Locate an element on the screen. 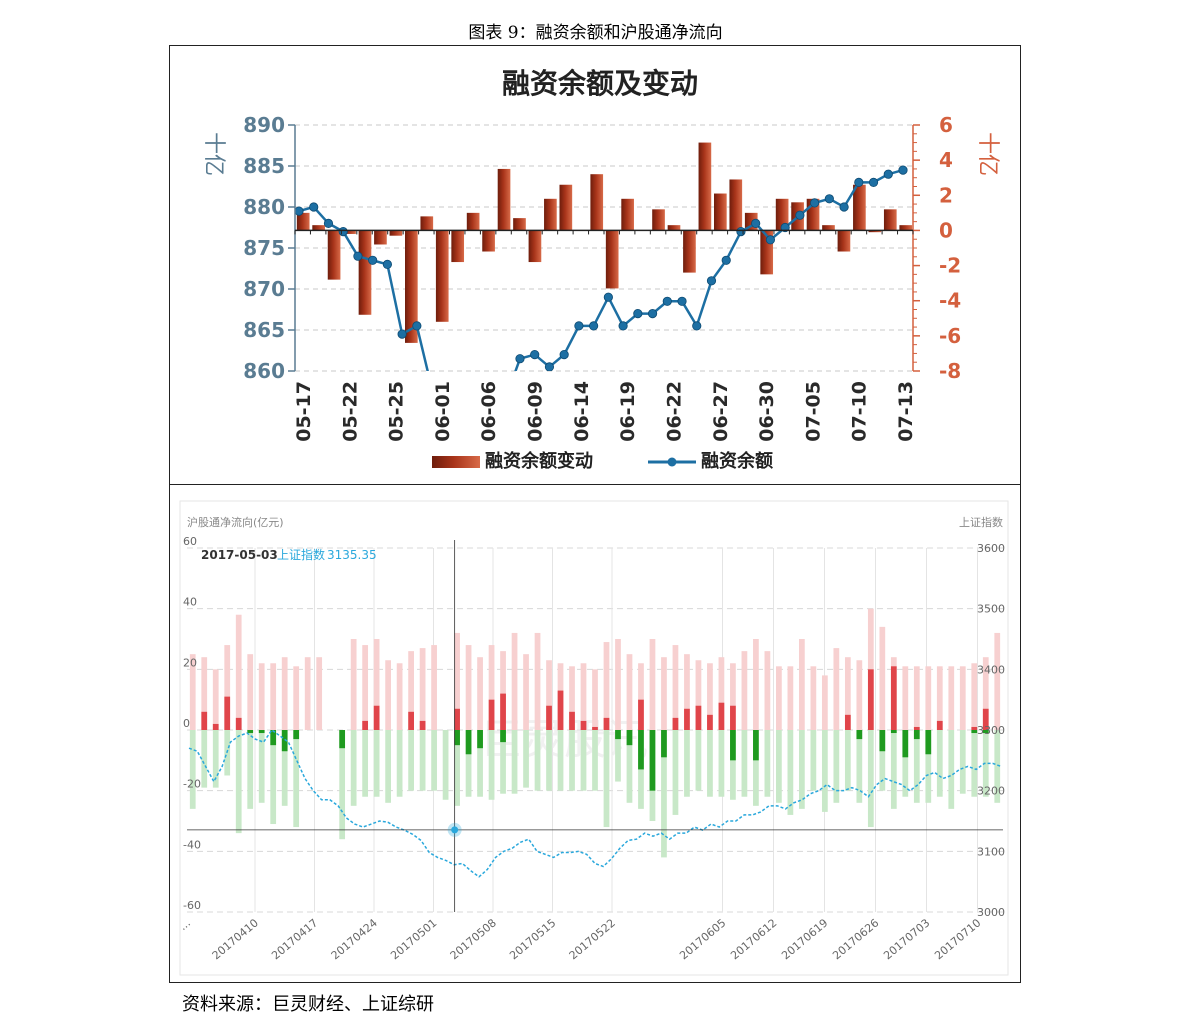 The width and height of the screenshot is (1191, 1031). chart2-right-tick-label: 3000 is located at coordinates (991, 912).